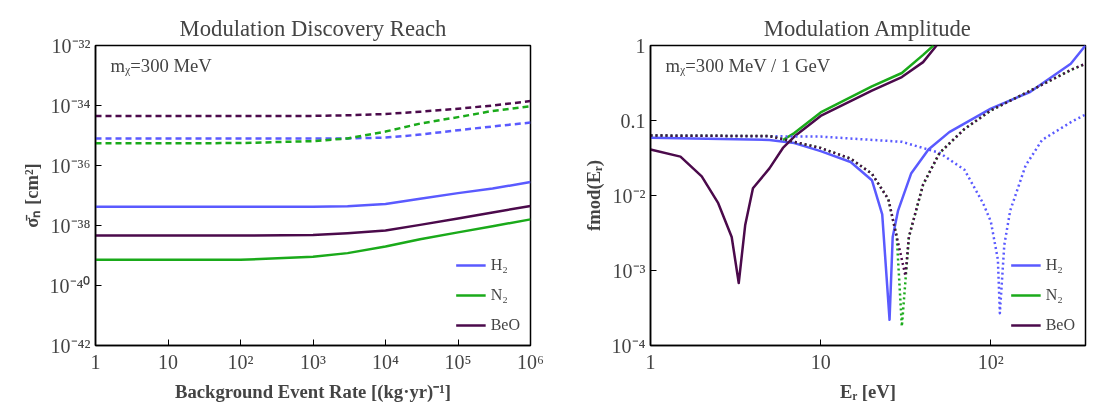 The image size is (1110, 410). What do you see at coordinates (313, 28) in the screenshot?
I see `chart-title: Modulation Discovery Reach` at bounding box center [313, 28].